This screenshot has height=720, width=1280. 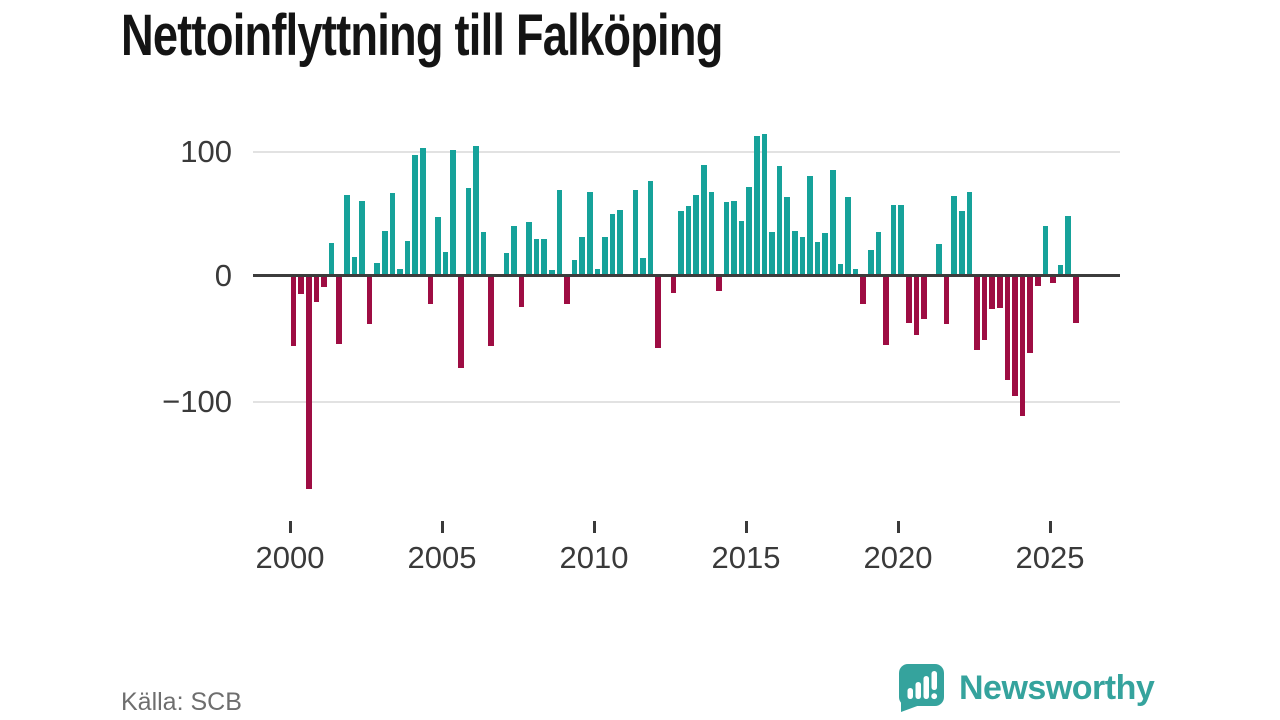 What do you see at coordinates (1057, 687) in the screenshot?
I see `newsworthy-logo-text: Newsworthy` at bounding box center [1057, 687].